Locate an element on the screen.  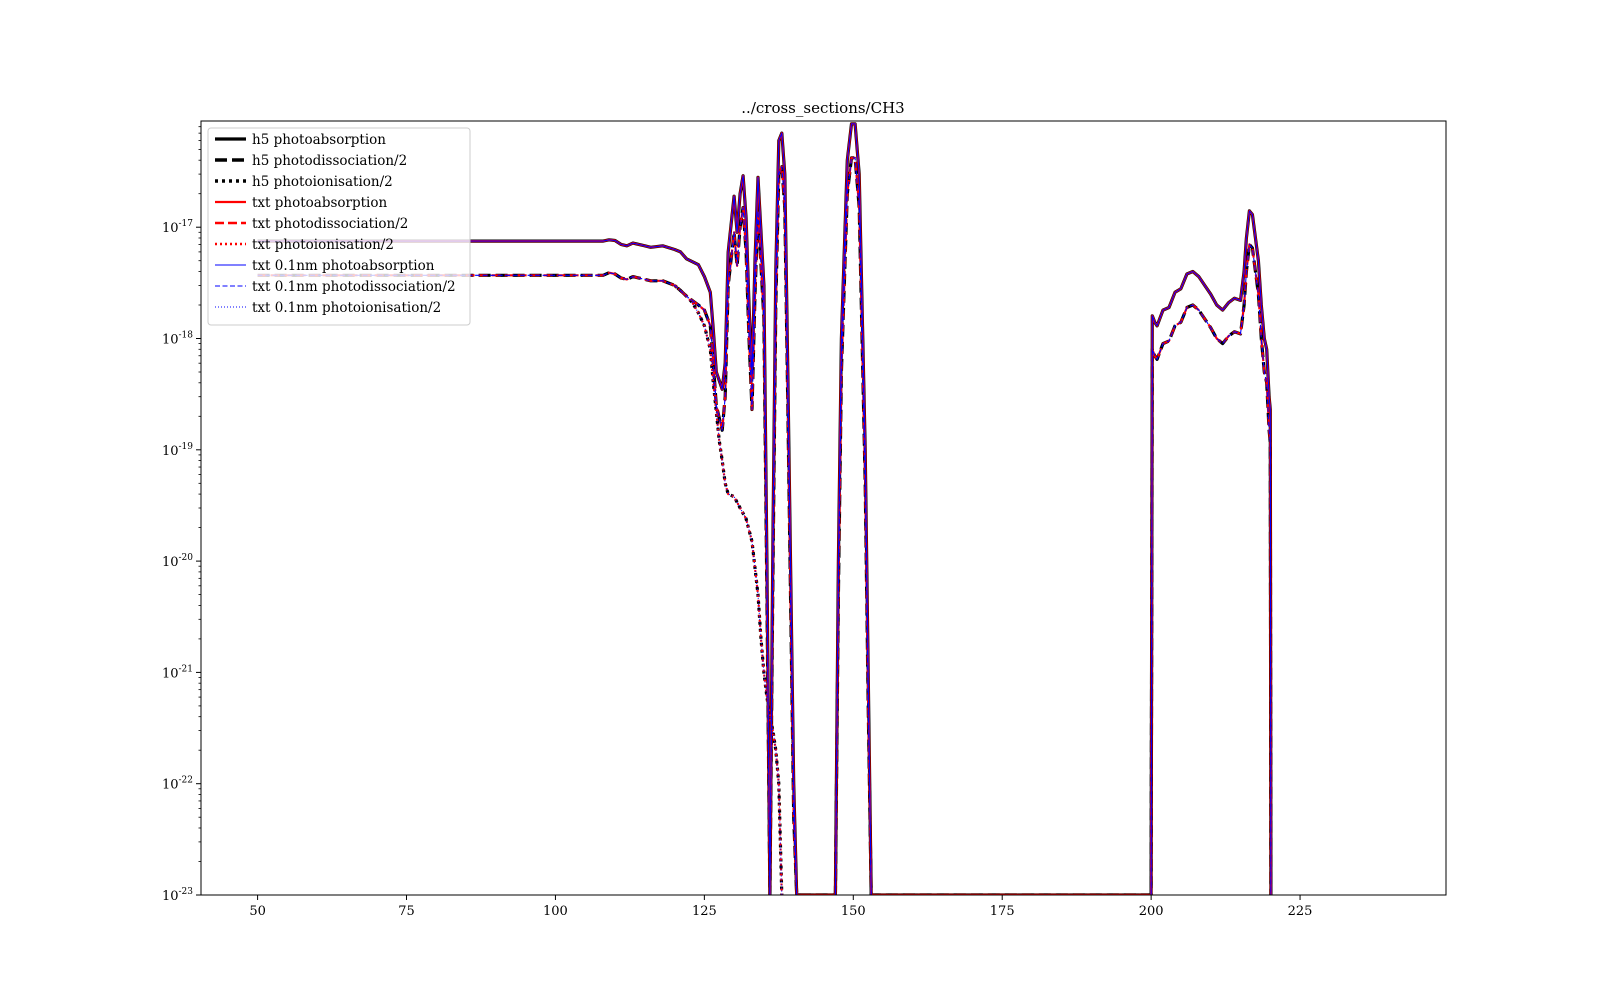
legend-label: txt 0.1nm photoabsorption is located at coordinates (343, 266).